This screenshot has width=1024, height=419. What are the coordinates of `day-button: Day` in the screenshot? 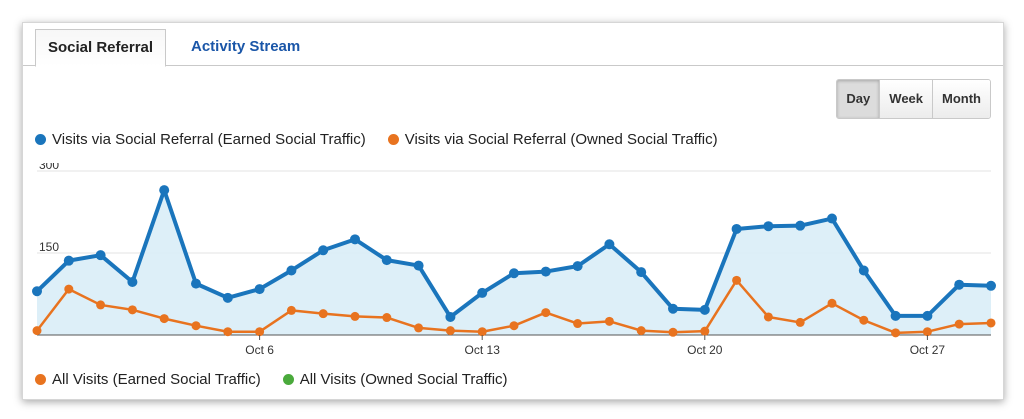 It's located at (858, 99).